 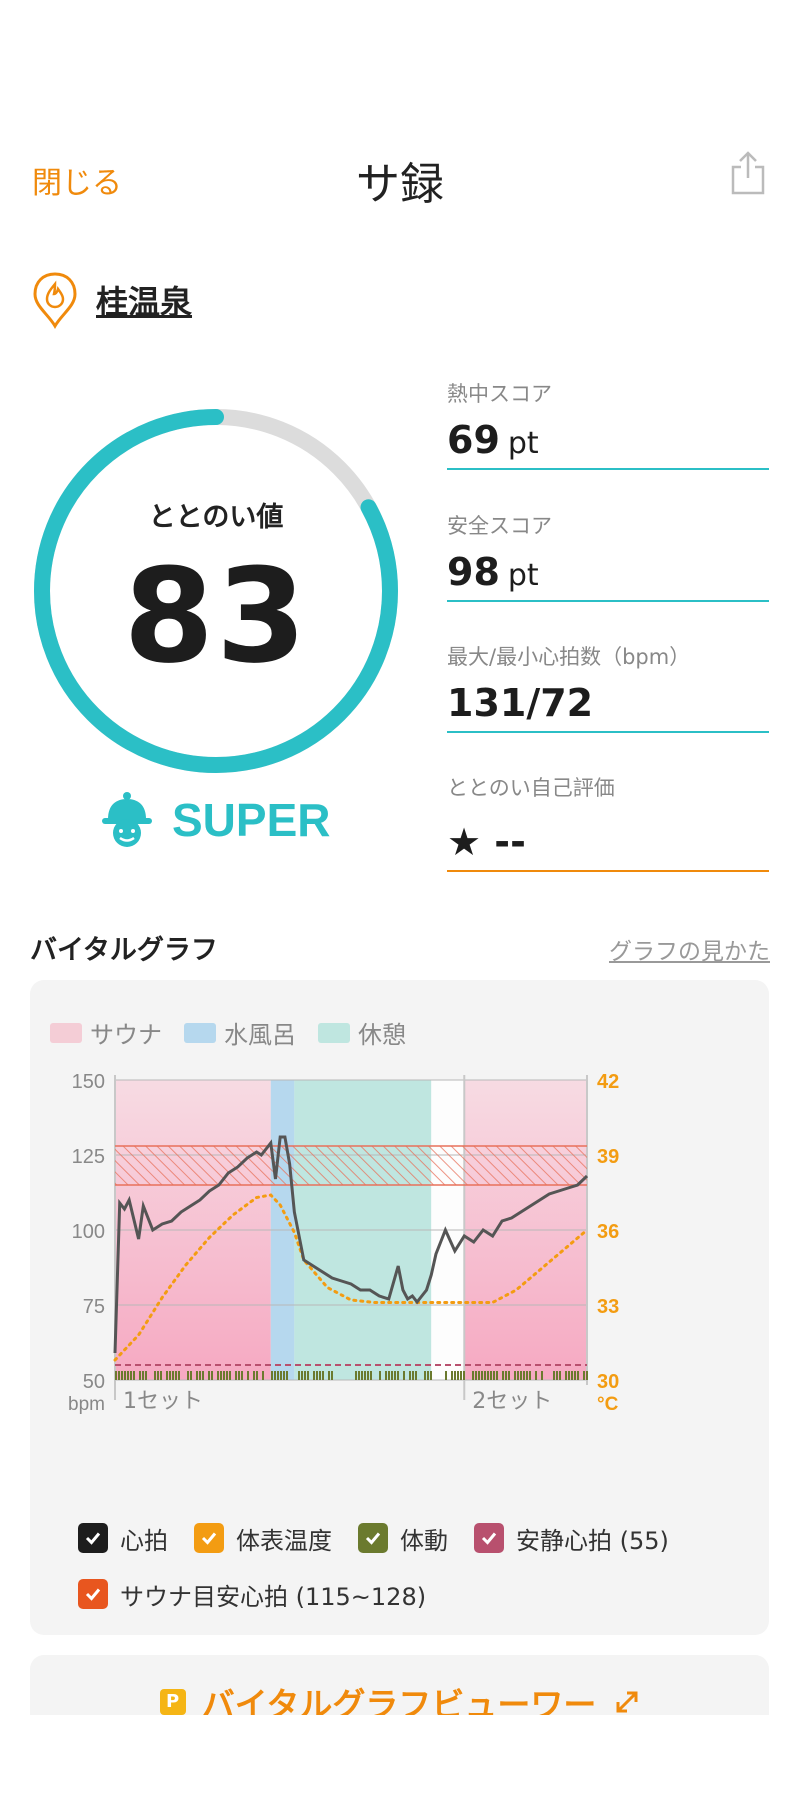 I want to click on stat-self-rating: ととのい自己評価 ★ --, so click(x=608, y=822).